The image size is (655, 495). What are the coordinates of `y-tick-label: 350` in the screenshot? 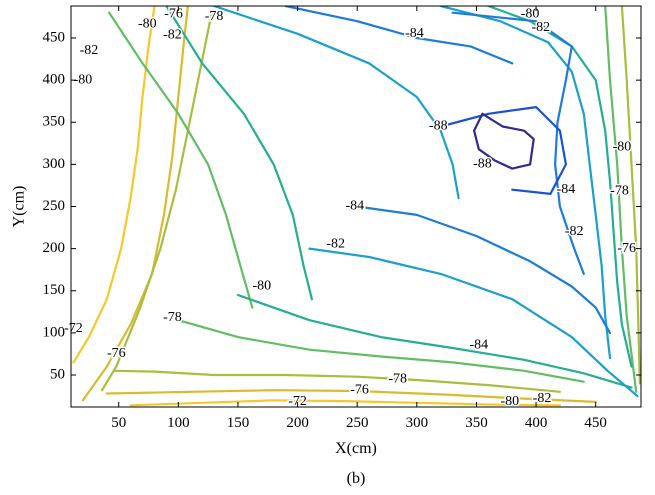 It's located at (54, 122).